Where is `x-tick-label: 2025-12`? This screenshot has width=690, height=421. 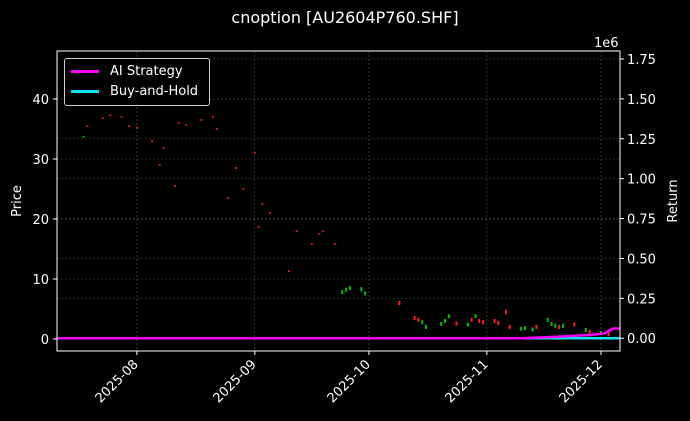 x-tick-label: 2025-12 is located at coordinates (581, 381).